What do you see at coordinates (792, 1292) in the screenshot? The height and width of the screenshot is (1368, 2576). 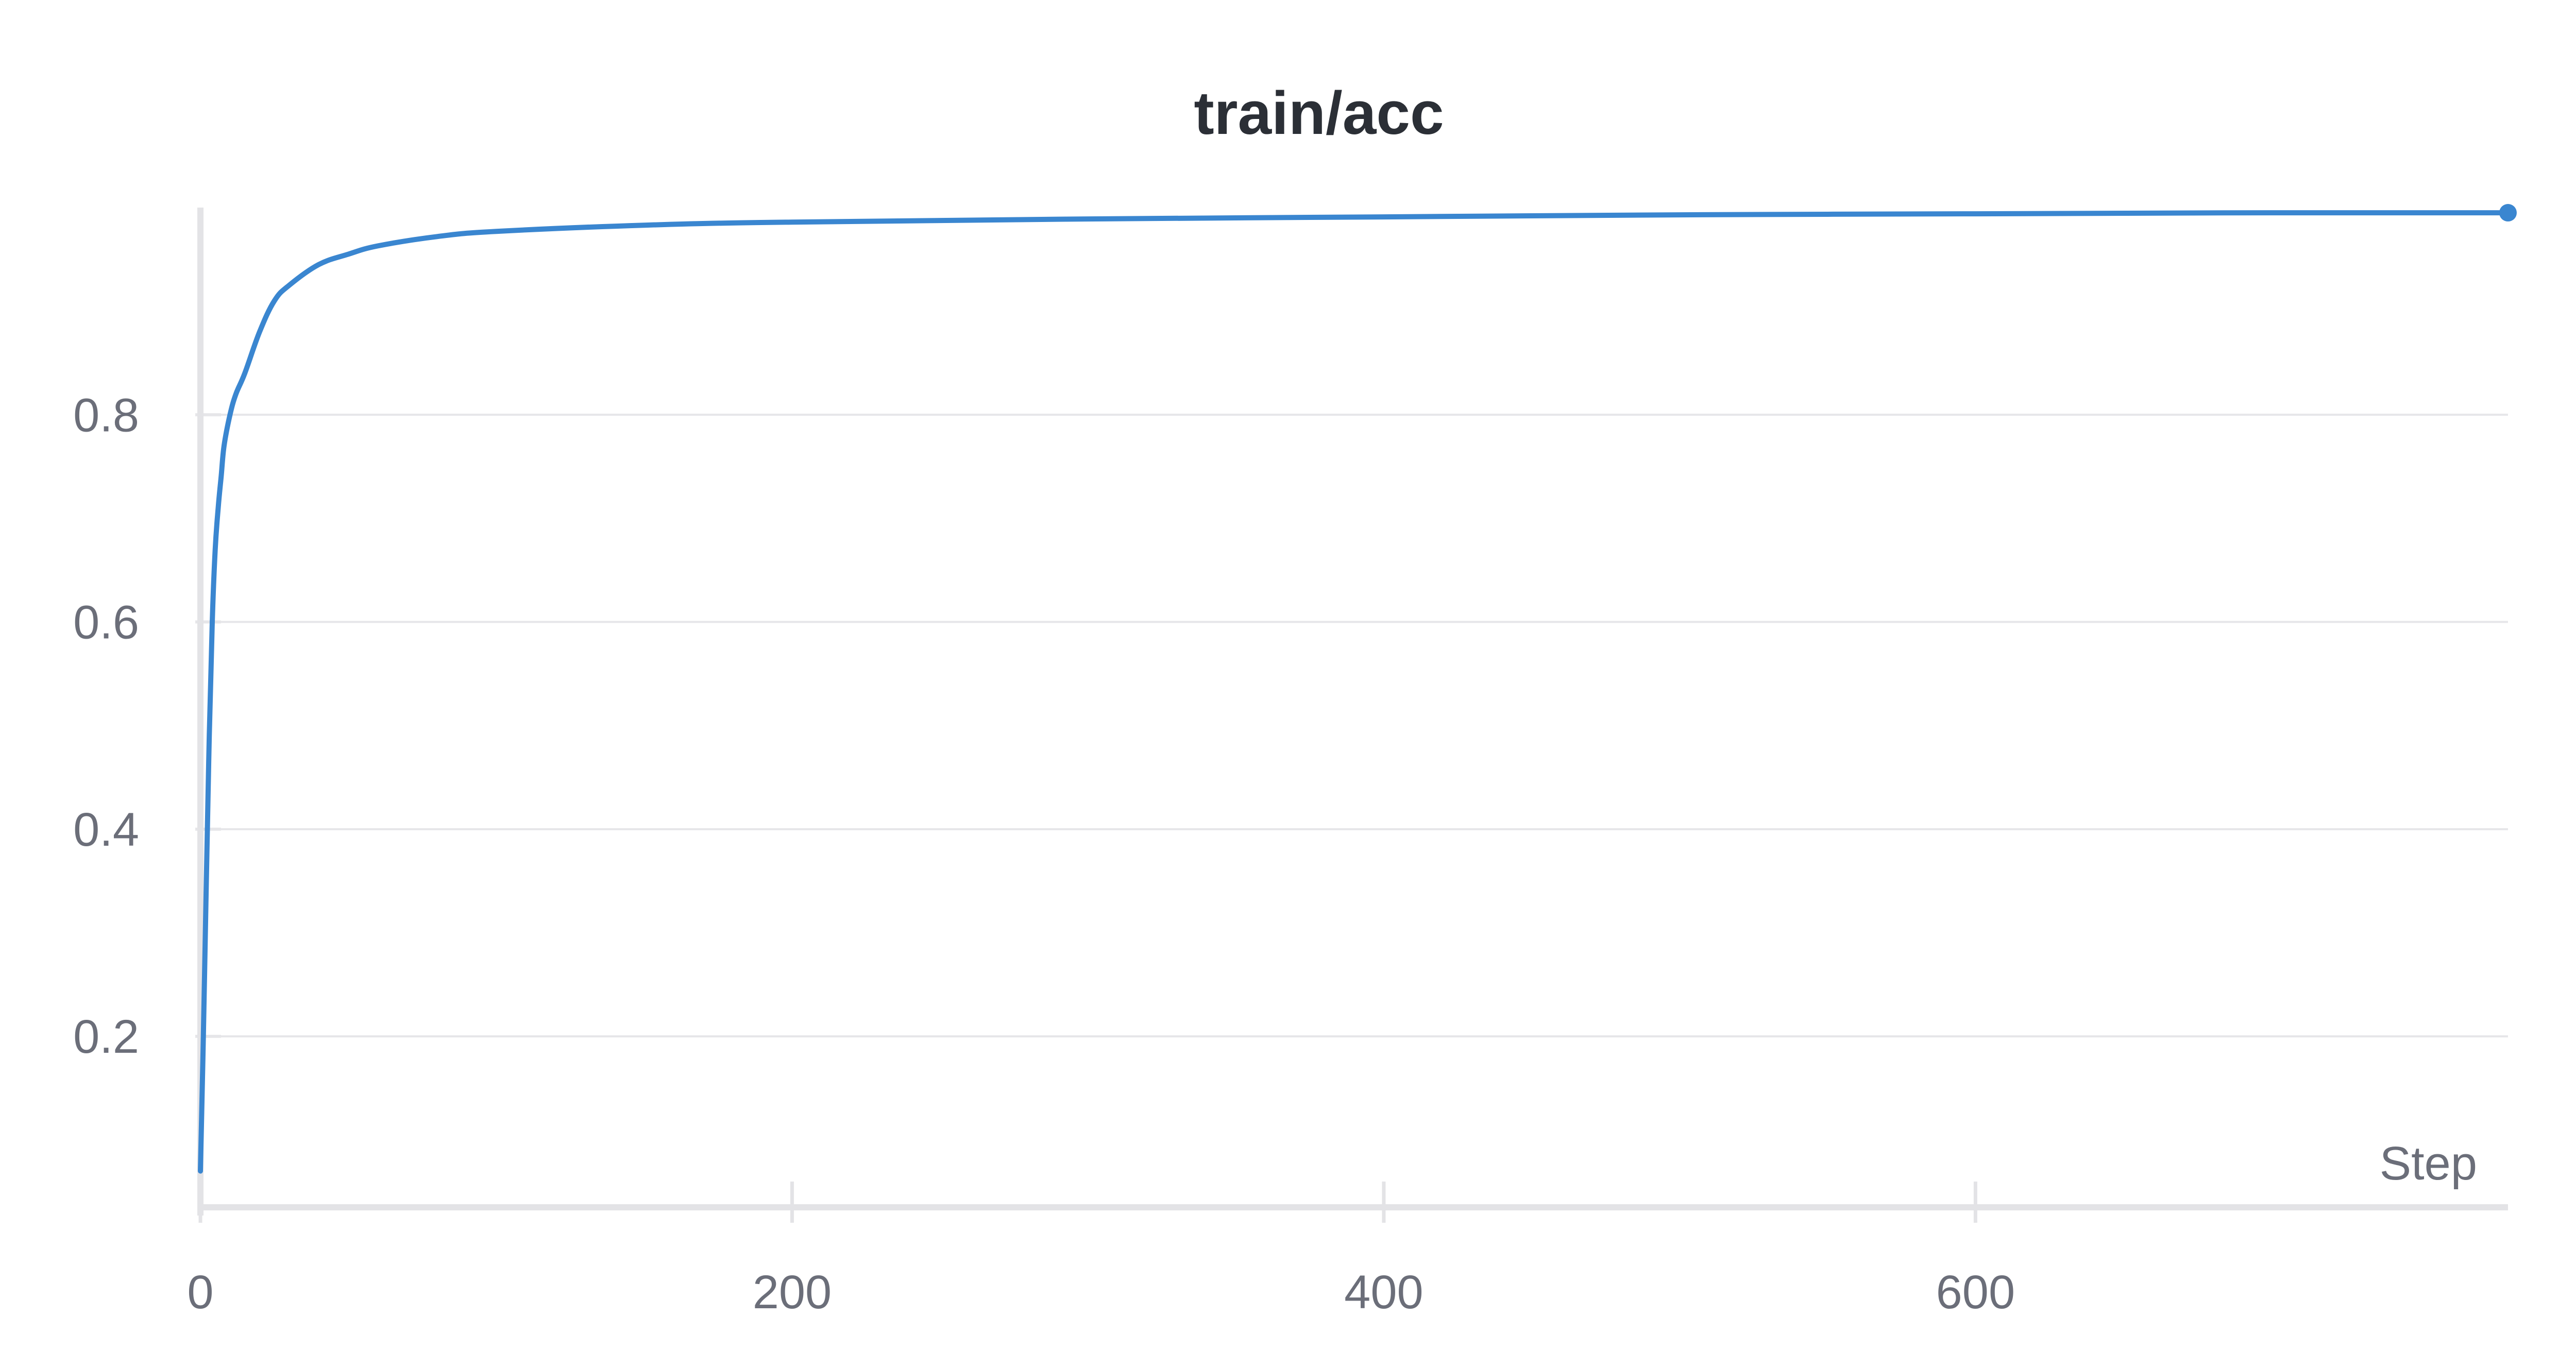 I see `x-tick-label: 200` at bounding box center [792, 1292].